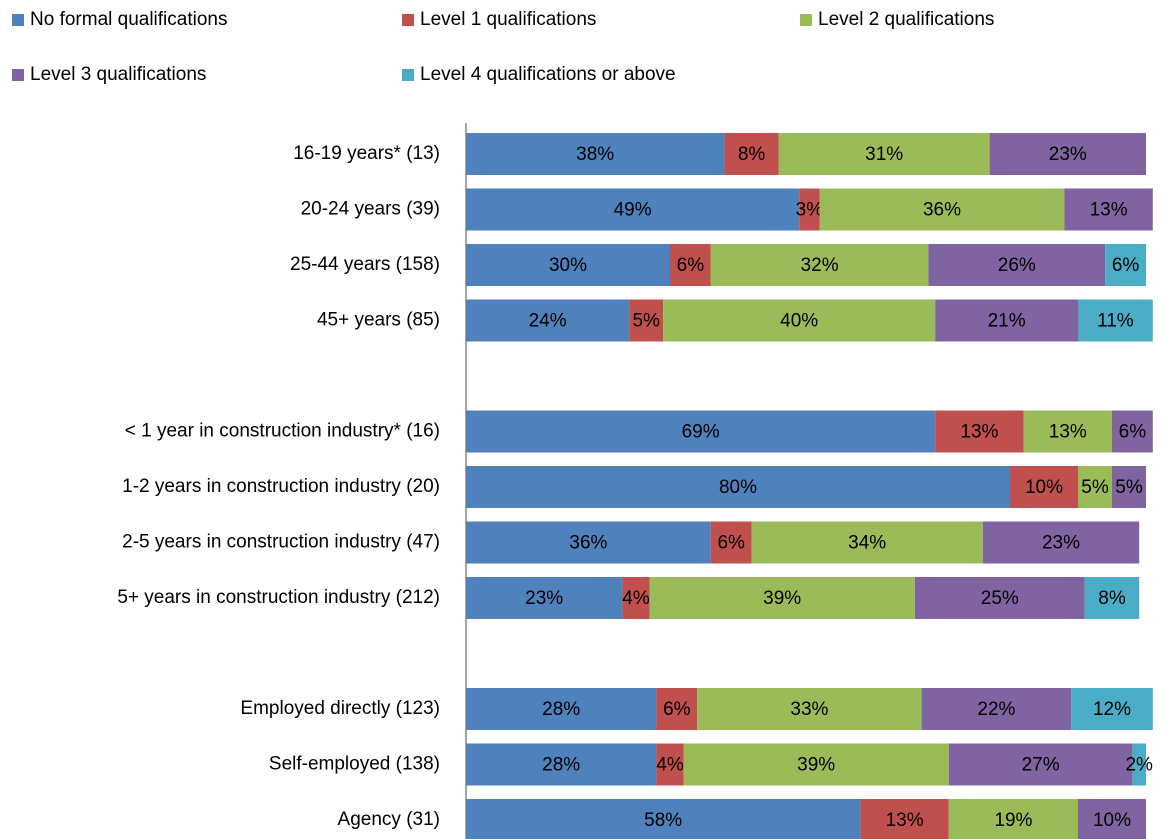 The height and width of the screenshot is (839, 1163). What do you see at coordinates (282, 431) in the screenshot?
I see `y-tick-label: < 1 year in construction industry* (16)` at bounding box center [282, 431].